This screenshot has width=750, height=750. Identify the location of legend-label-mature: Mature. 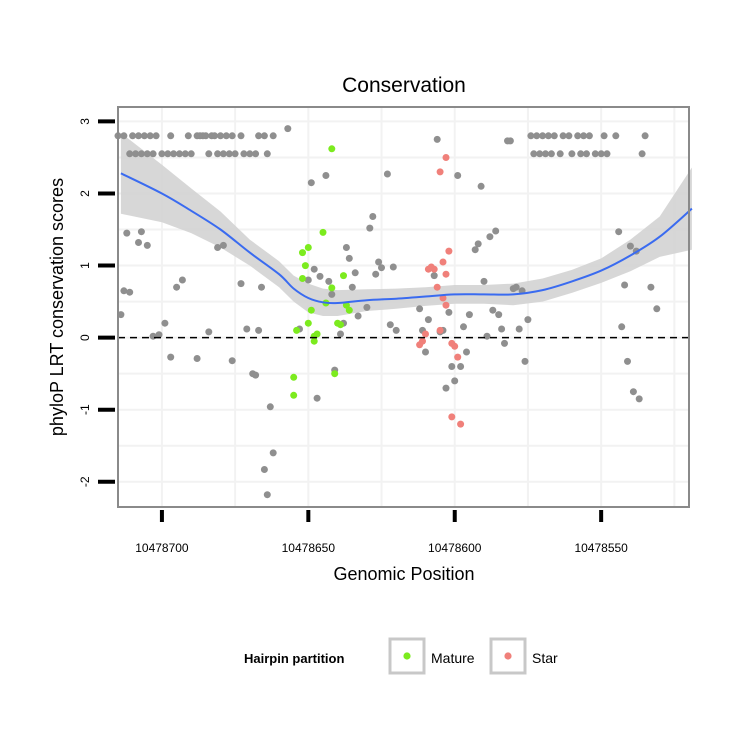
(453, 658).